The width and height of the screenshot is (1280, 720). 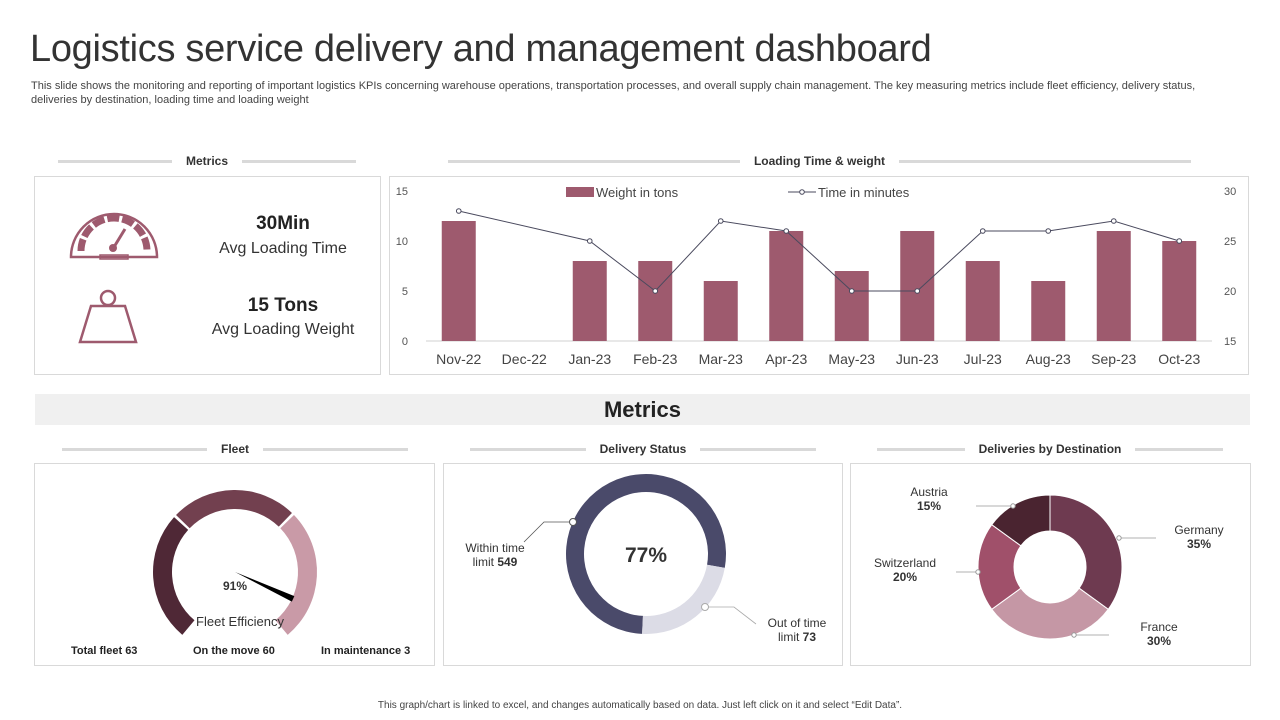 I want to click on x-tick-label: Jan-23, so click(x=589, y=359).